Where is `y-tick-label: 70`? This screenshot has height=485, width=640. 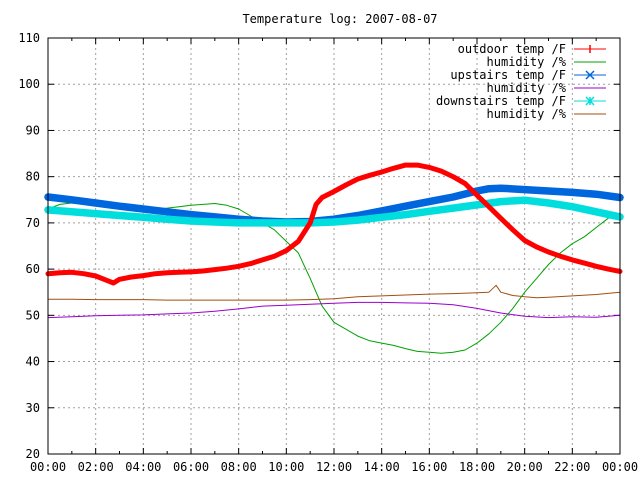
y-tick-label: 70 is located at coordinates (33, 223).